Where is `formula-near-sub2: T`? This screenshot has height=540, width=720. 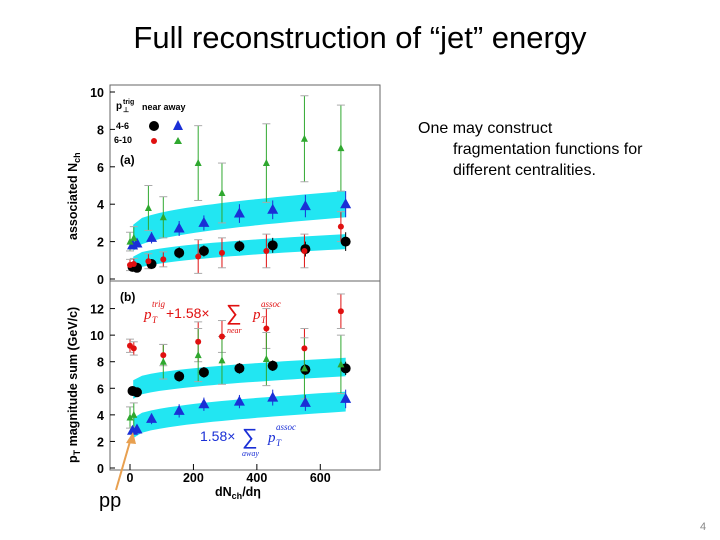 formula-near-sub2: T is located at coordinates (264, 320).